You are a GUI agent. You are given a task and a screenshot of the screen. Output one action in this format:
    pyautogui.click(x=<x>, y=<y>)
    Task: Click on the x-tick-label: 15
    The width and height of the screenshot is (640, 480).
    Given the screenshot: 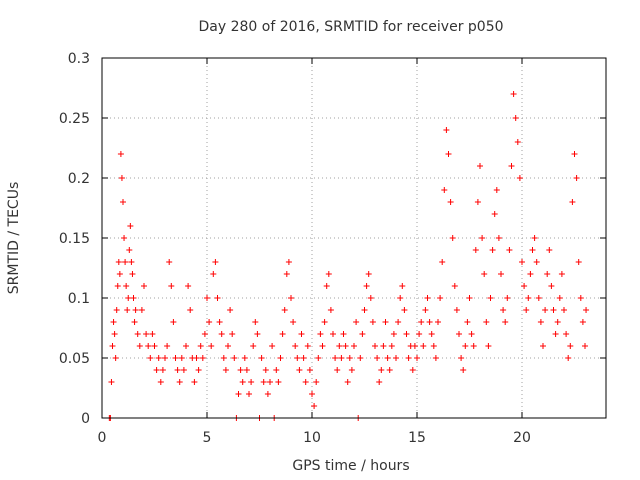 What is the action you would take?
    pyautogui.click(x=417, y=438)
    